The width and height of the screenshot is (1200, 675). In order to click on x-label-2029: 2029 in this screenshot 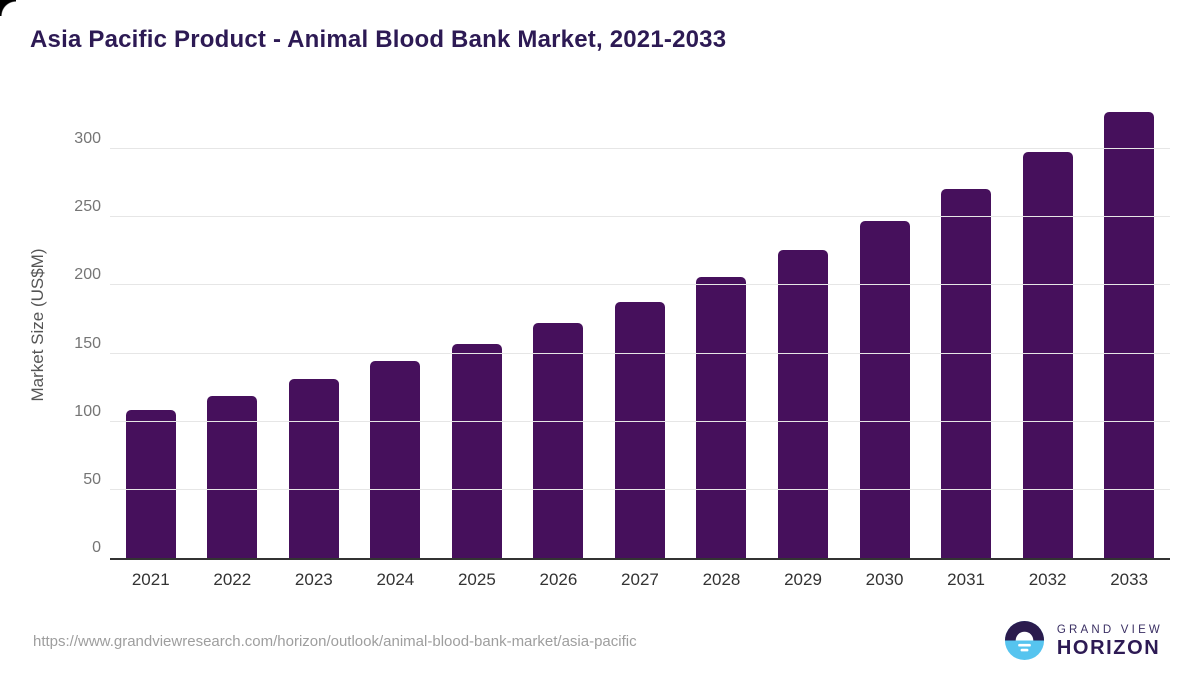, I will do `click(803, 579)`.